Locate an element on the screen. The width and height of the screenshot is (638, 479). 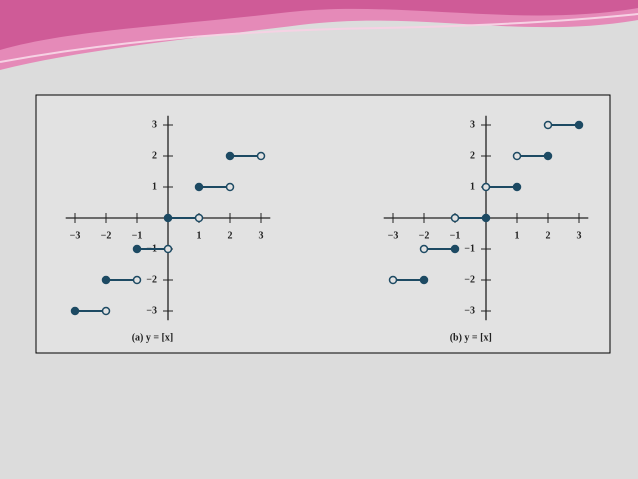
chart-caption: (b) y = [x] is located at coordinates (471, 337).